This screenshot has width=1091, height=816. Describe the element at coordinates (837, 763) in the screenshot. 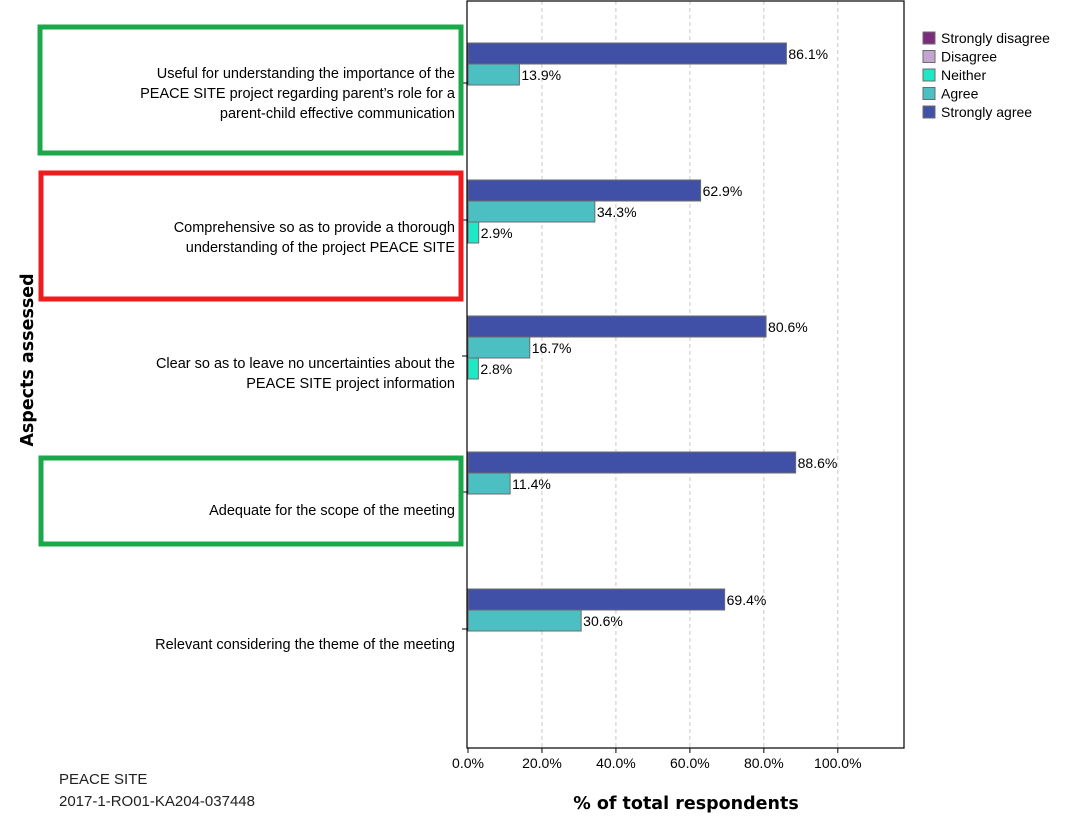

I see `x-tick-label: 100.0%` at that location.